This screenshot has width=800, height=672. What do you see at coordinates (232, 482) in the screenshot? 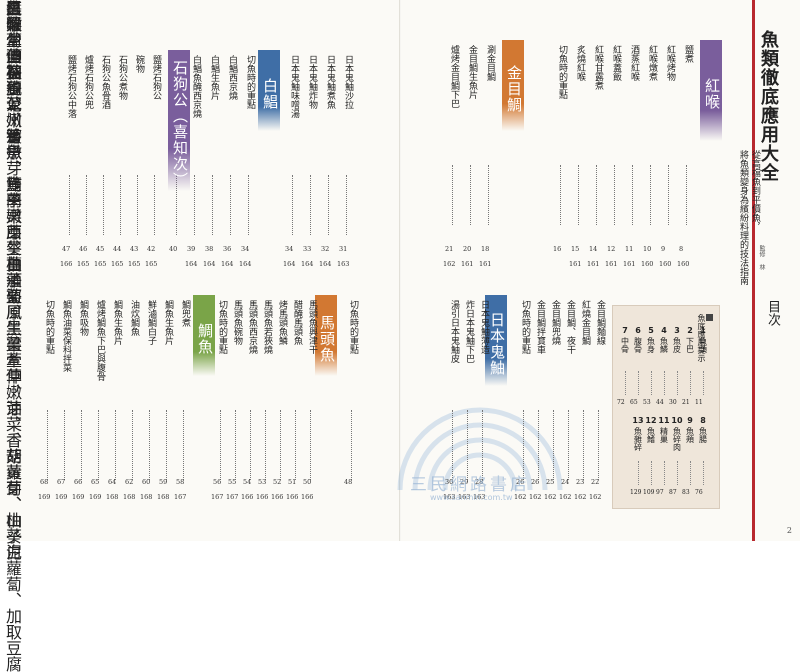
I see `page-number: 55` at bounding box center [232, 482].